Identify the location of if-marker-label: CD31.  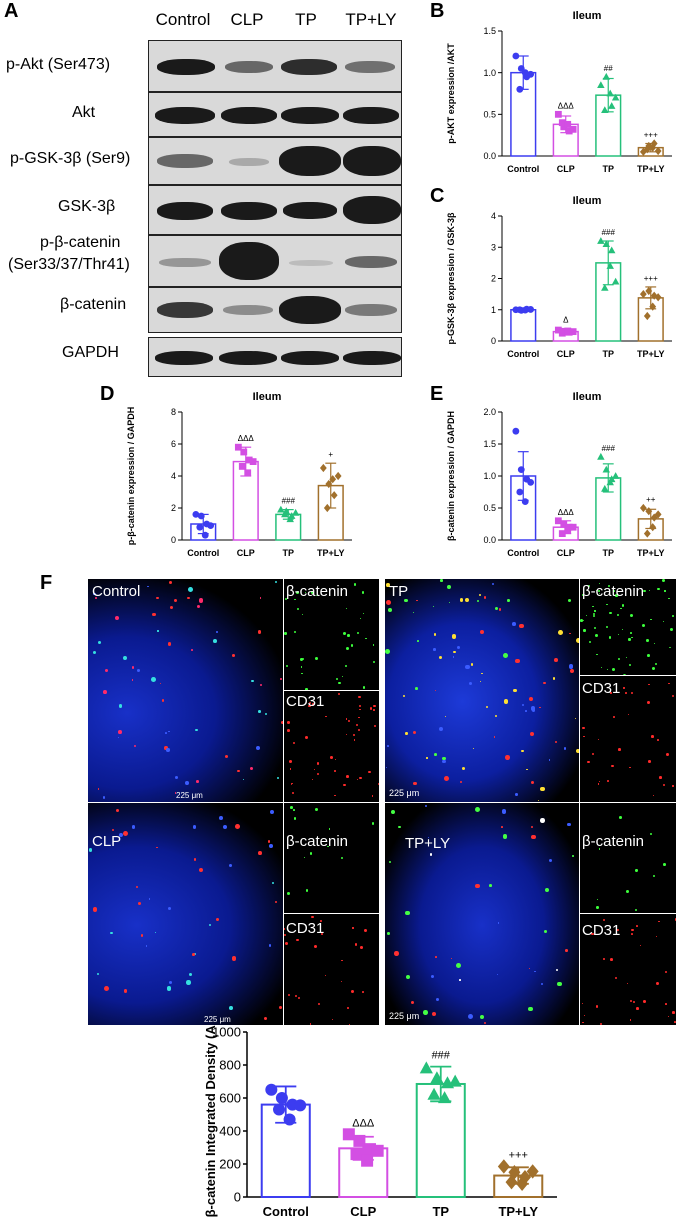
(601, 930).